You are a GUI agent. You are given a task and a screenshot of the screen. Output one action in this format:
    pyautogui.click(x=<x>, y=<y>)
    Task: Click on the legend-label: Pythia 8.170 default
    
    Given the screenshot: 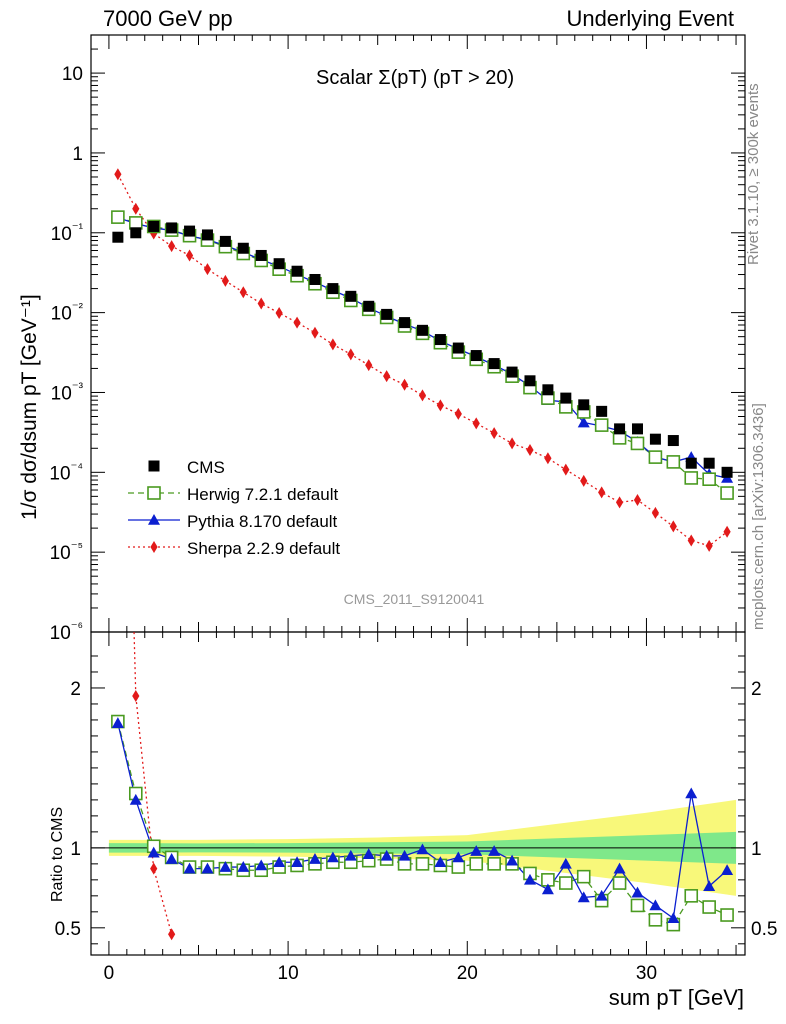 What is the action you would take?
    pyautogui.click(x=262, y=521)
    